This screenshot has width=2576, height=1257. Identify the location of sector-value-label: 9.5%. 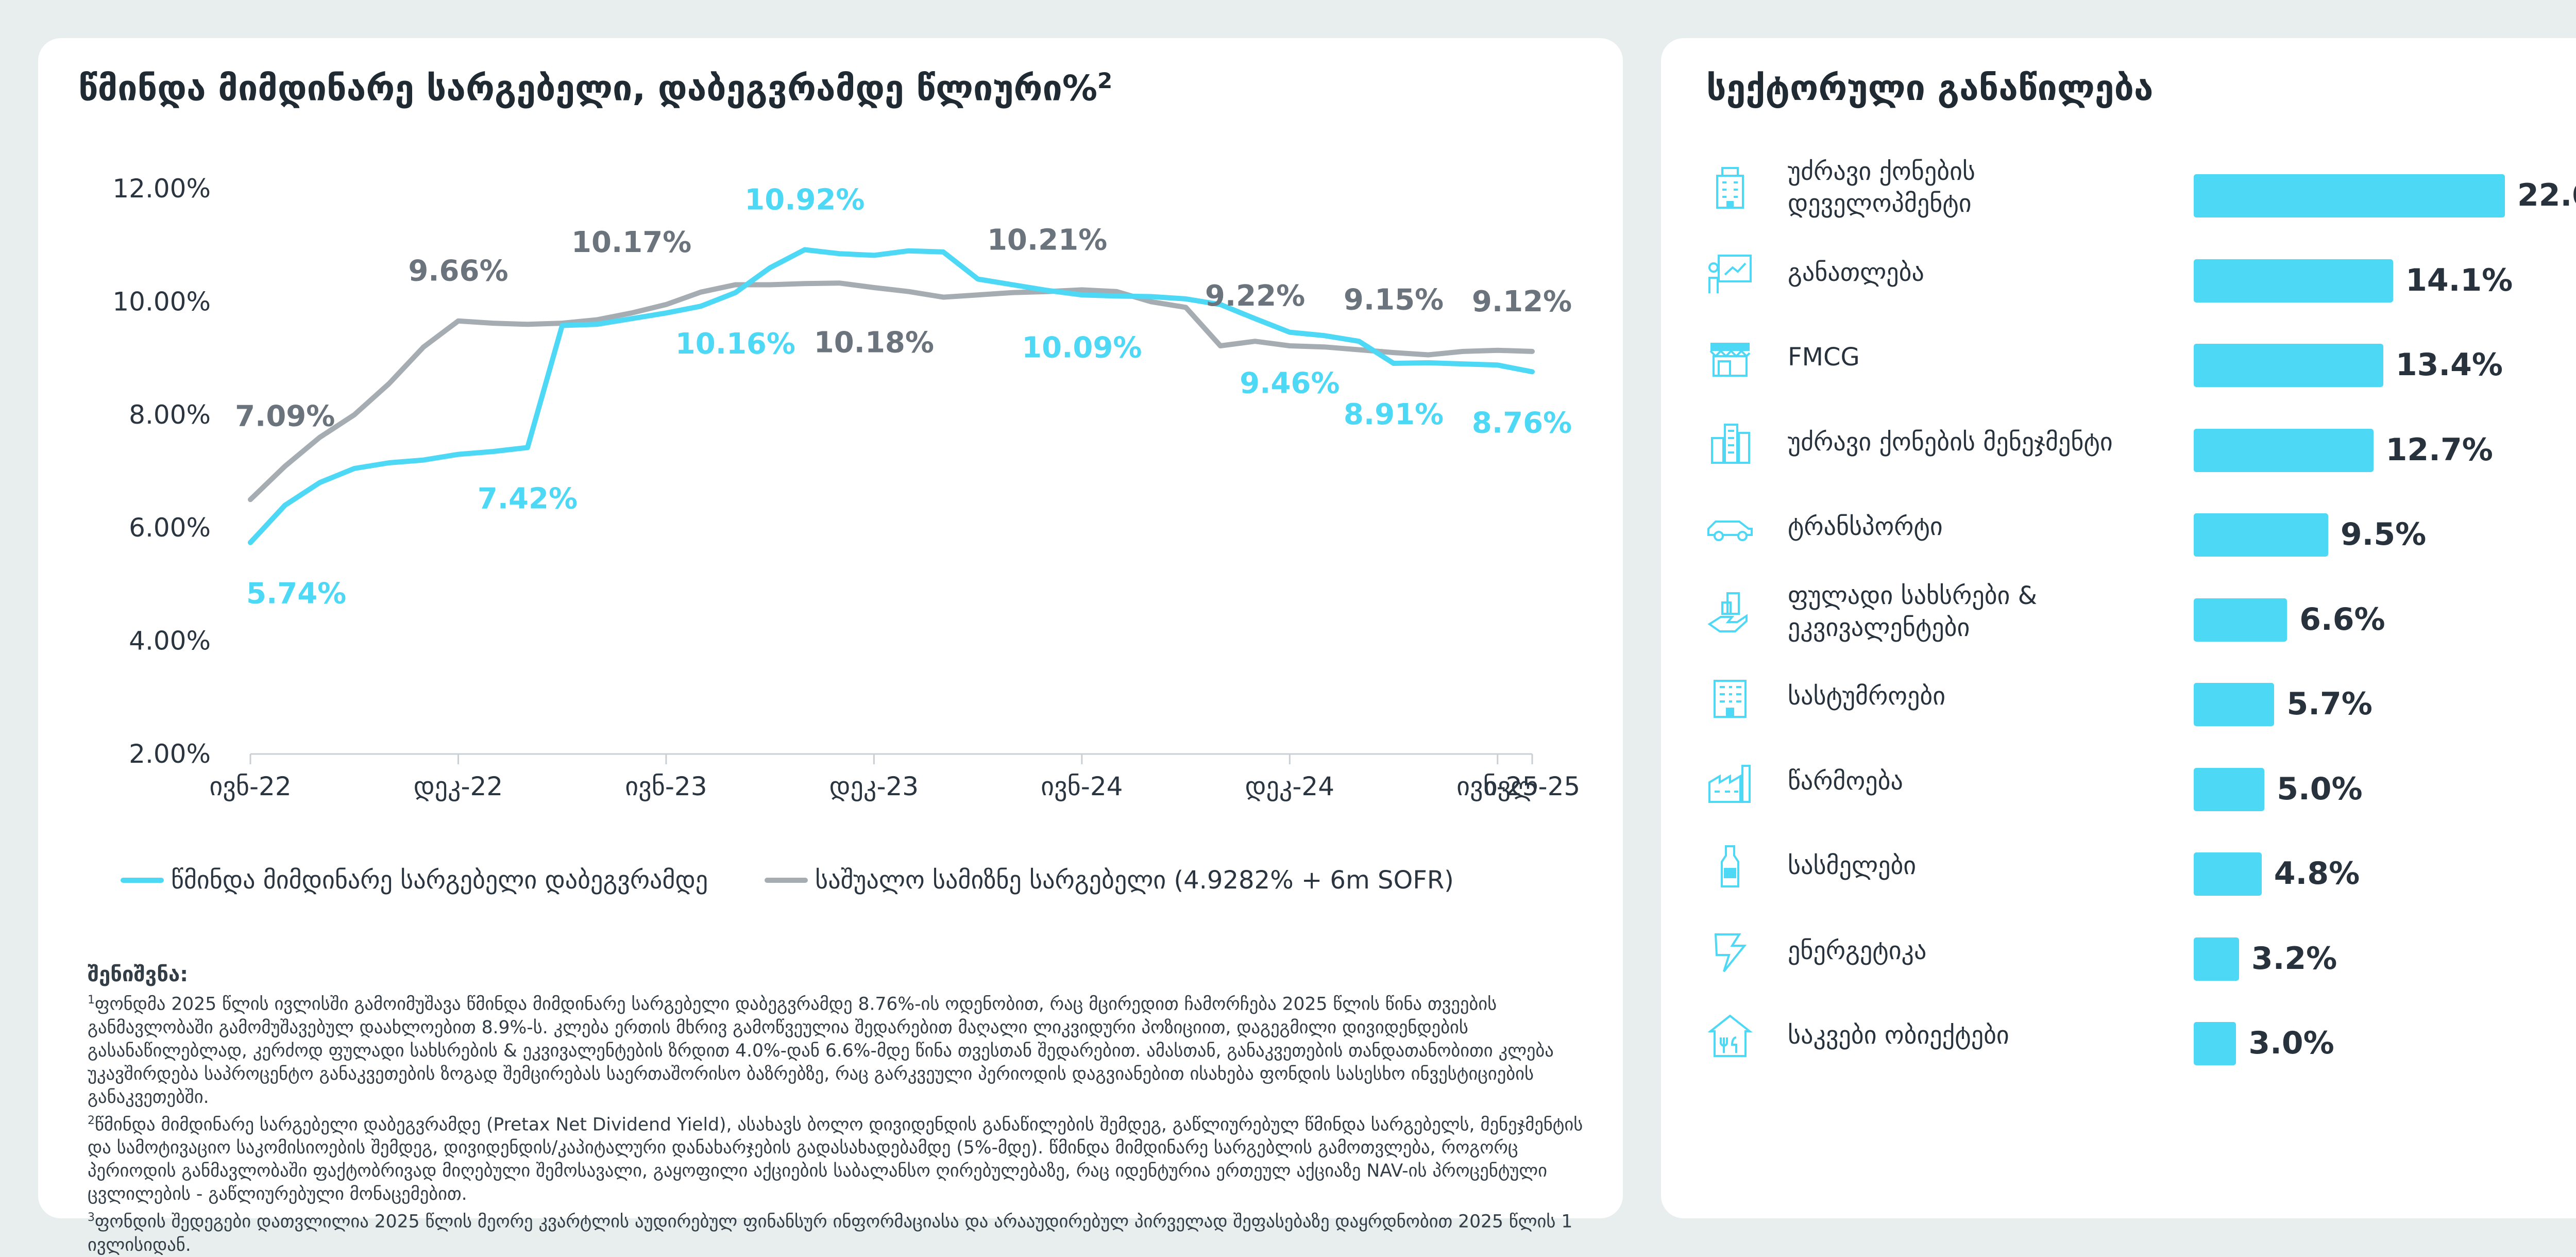
(2383, 534).